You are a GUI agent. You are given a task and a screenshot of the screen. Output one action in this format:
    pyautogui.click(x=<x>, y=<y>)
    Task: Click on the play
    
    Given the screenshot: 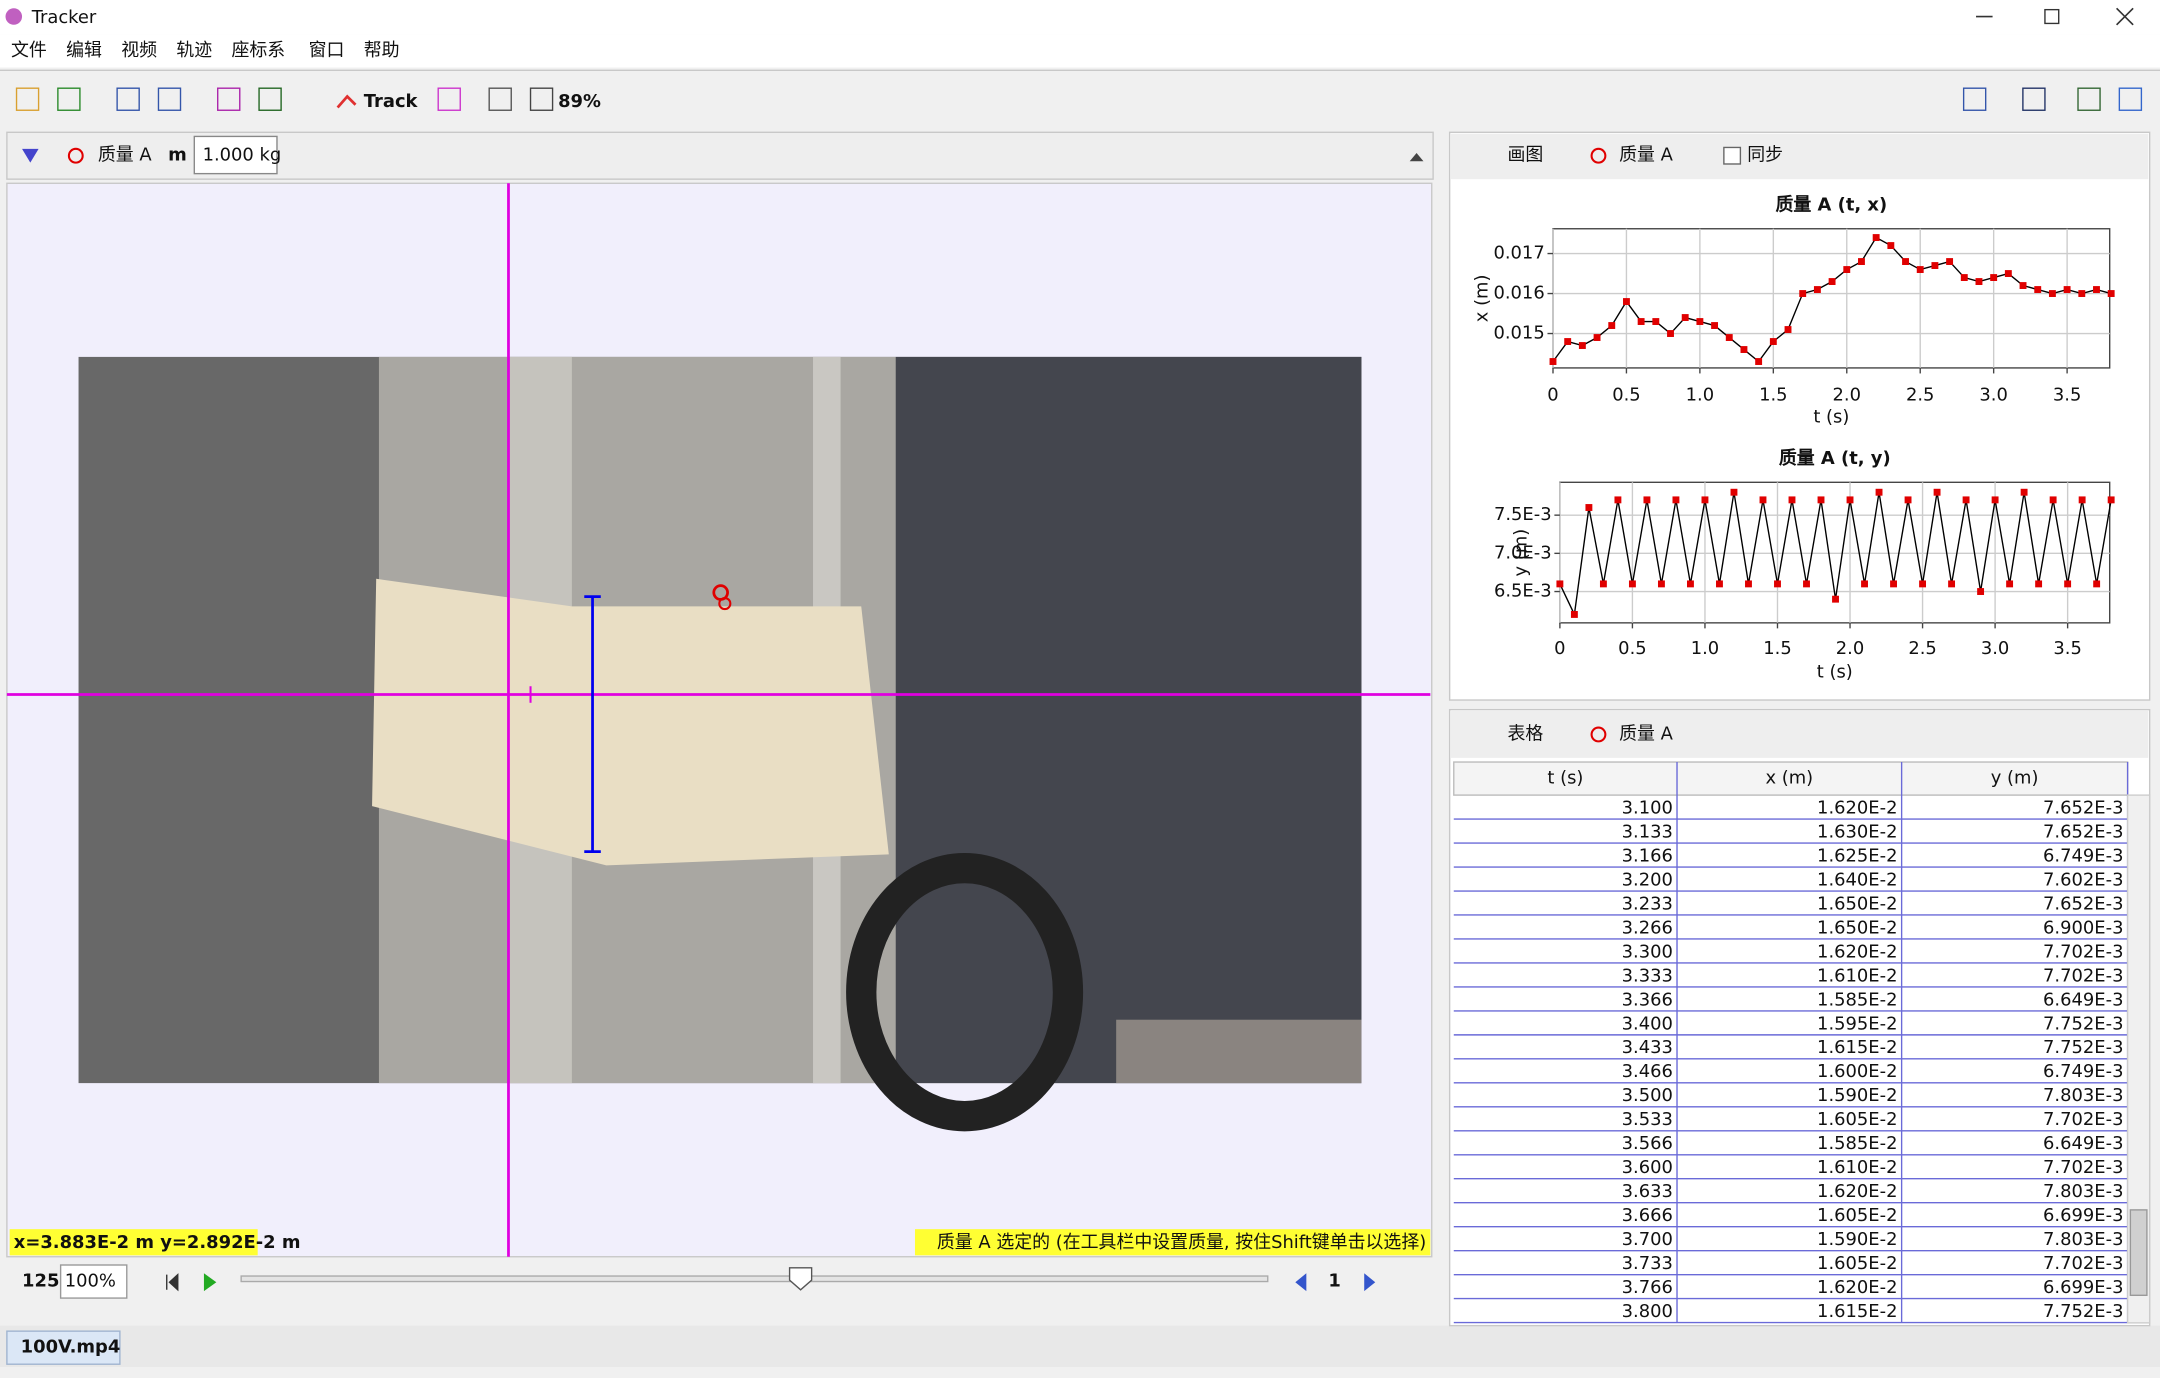 What is the action you would take?
    pyautogui.click(x=210, y=1282)
    